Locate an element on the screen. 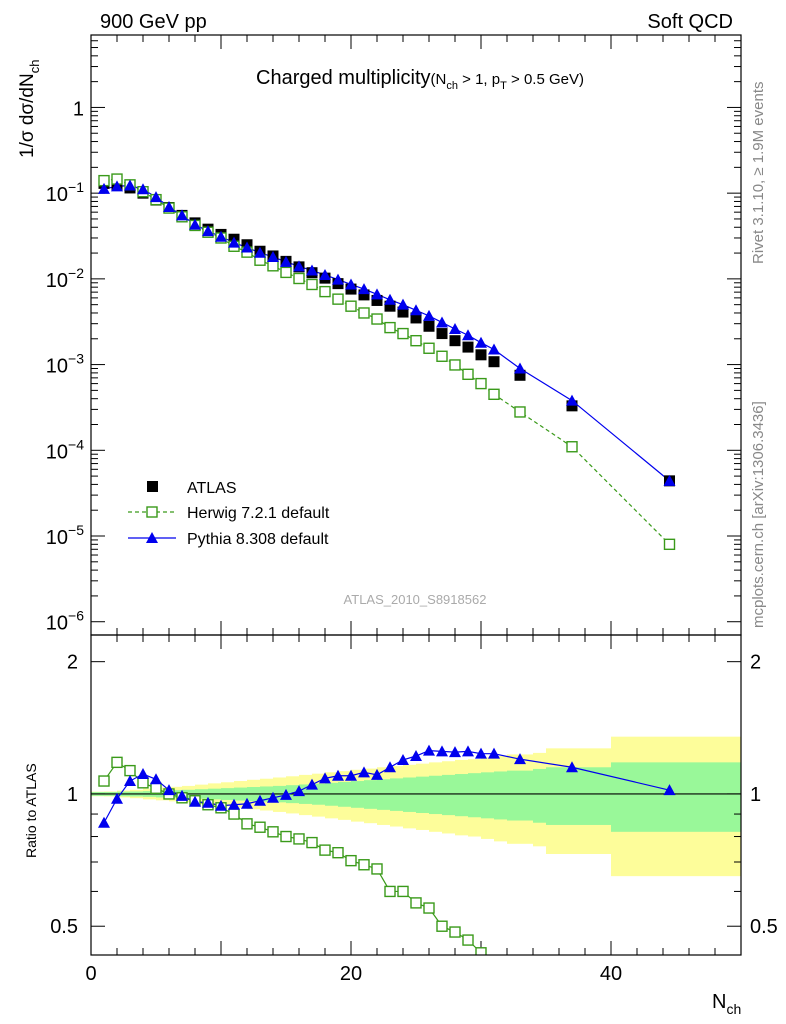 The width and height of the screenshot is (786, 1024). main-y-tick-label: 10⁻³ is located at coordinates (65, 364).